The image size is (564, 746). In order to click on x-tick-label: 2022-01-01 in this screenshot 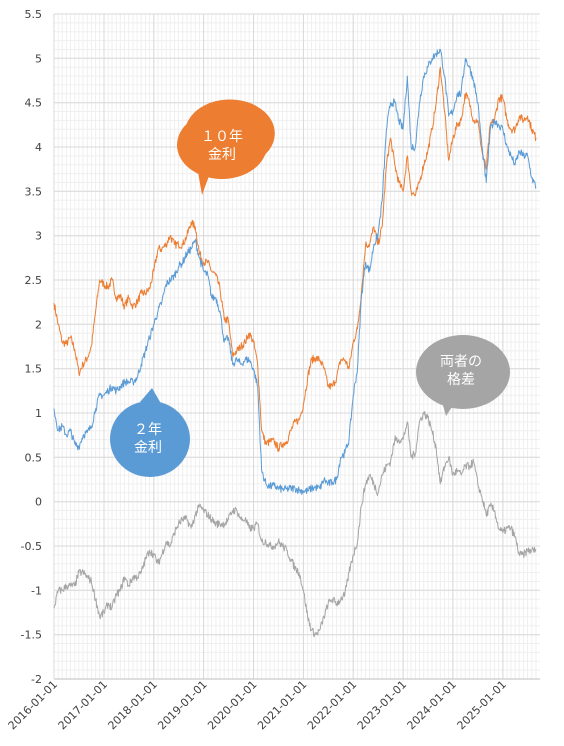, I will do `click(332, 705)`.